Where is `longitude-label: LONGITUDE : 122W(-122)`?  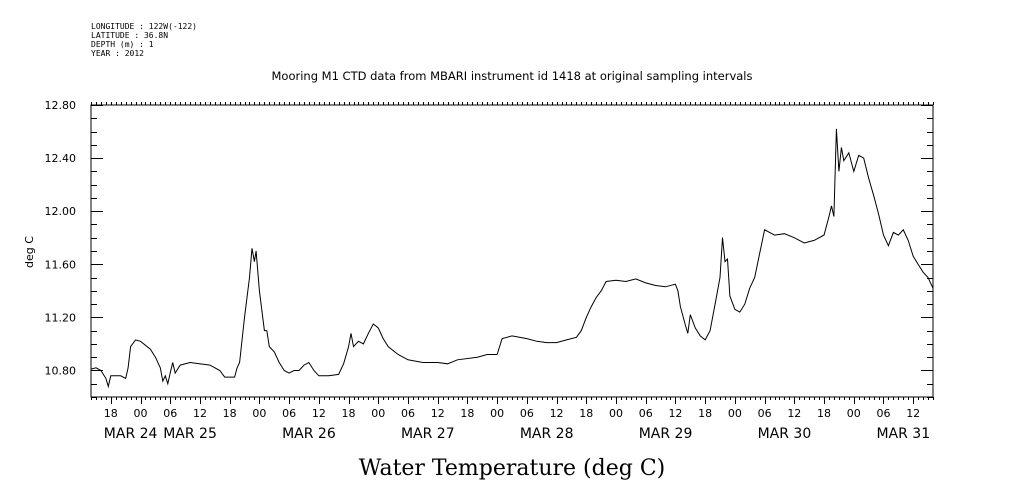 longitude-label: LONGITUDE : 122W(-122) is located at coordinates (144, 26).